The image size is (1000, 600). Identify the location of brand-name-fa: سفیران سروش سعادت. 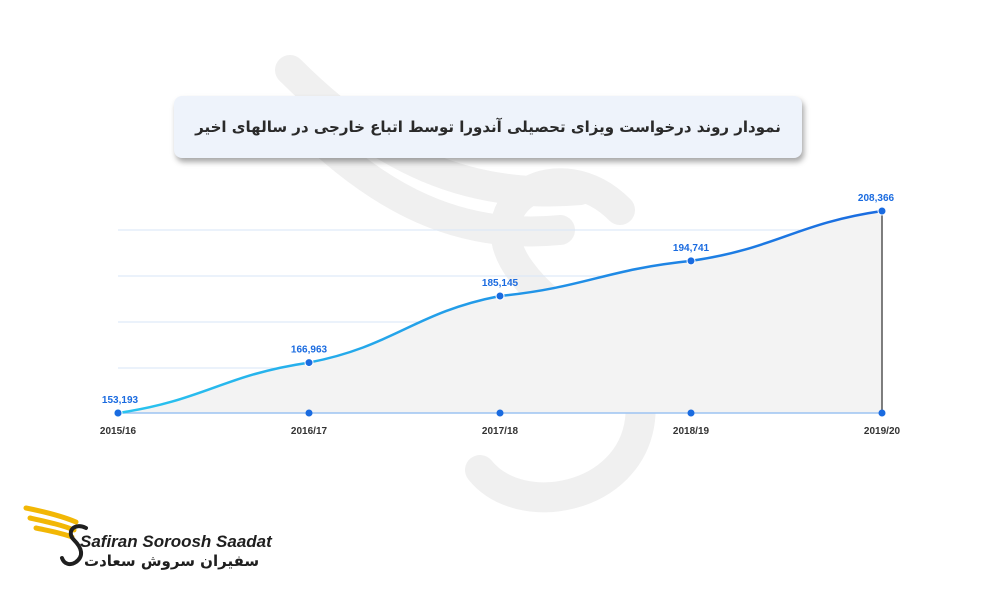
(172, 561).